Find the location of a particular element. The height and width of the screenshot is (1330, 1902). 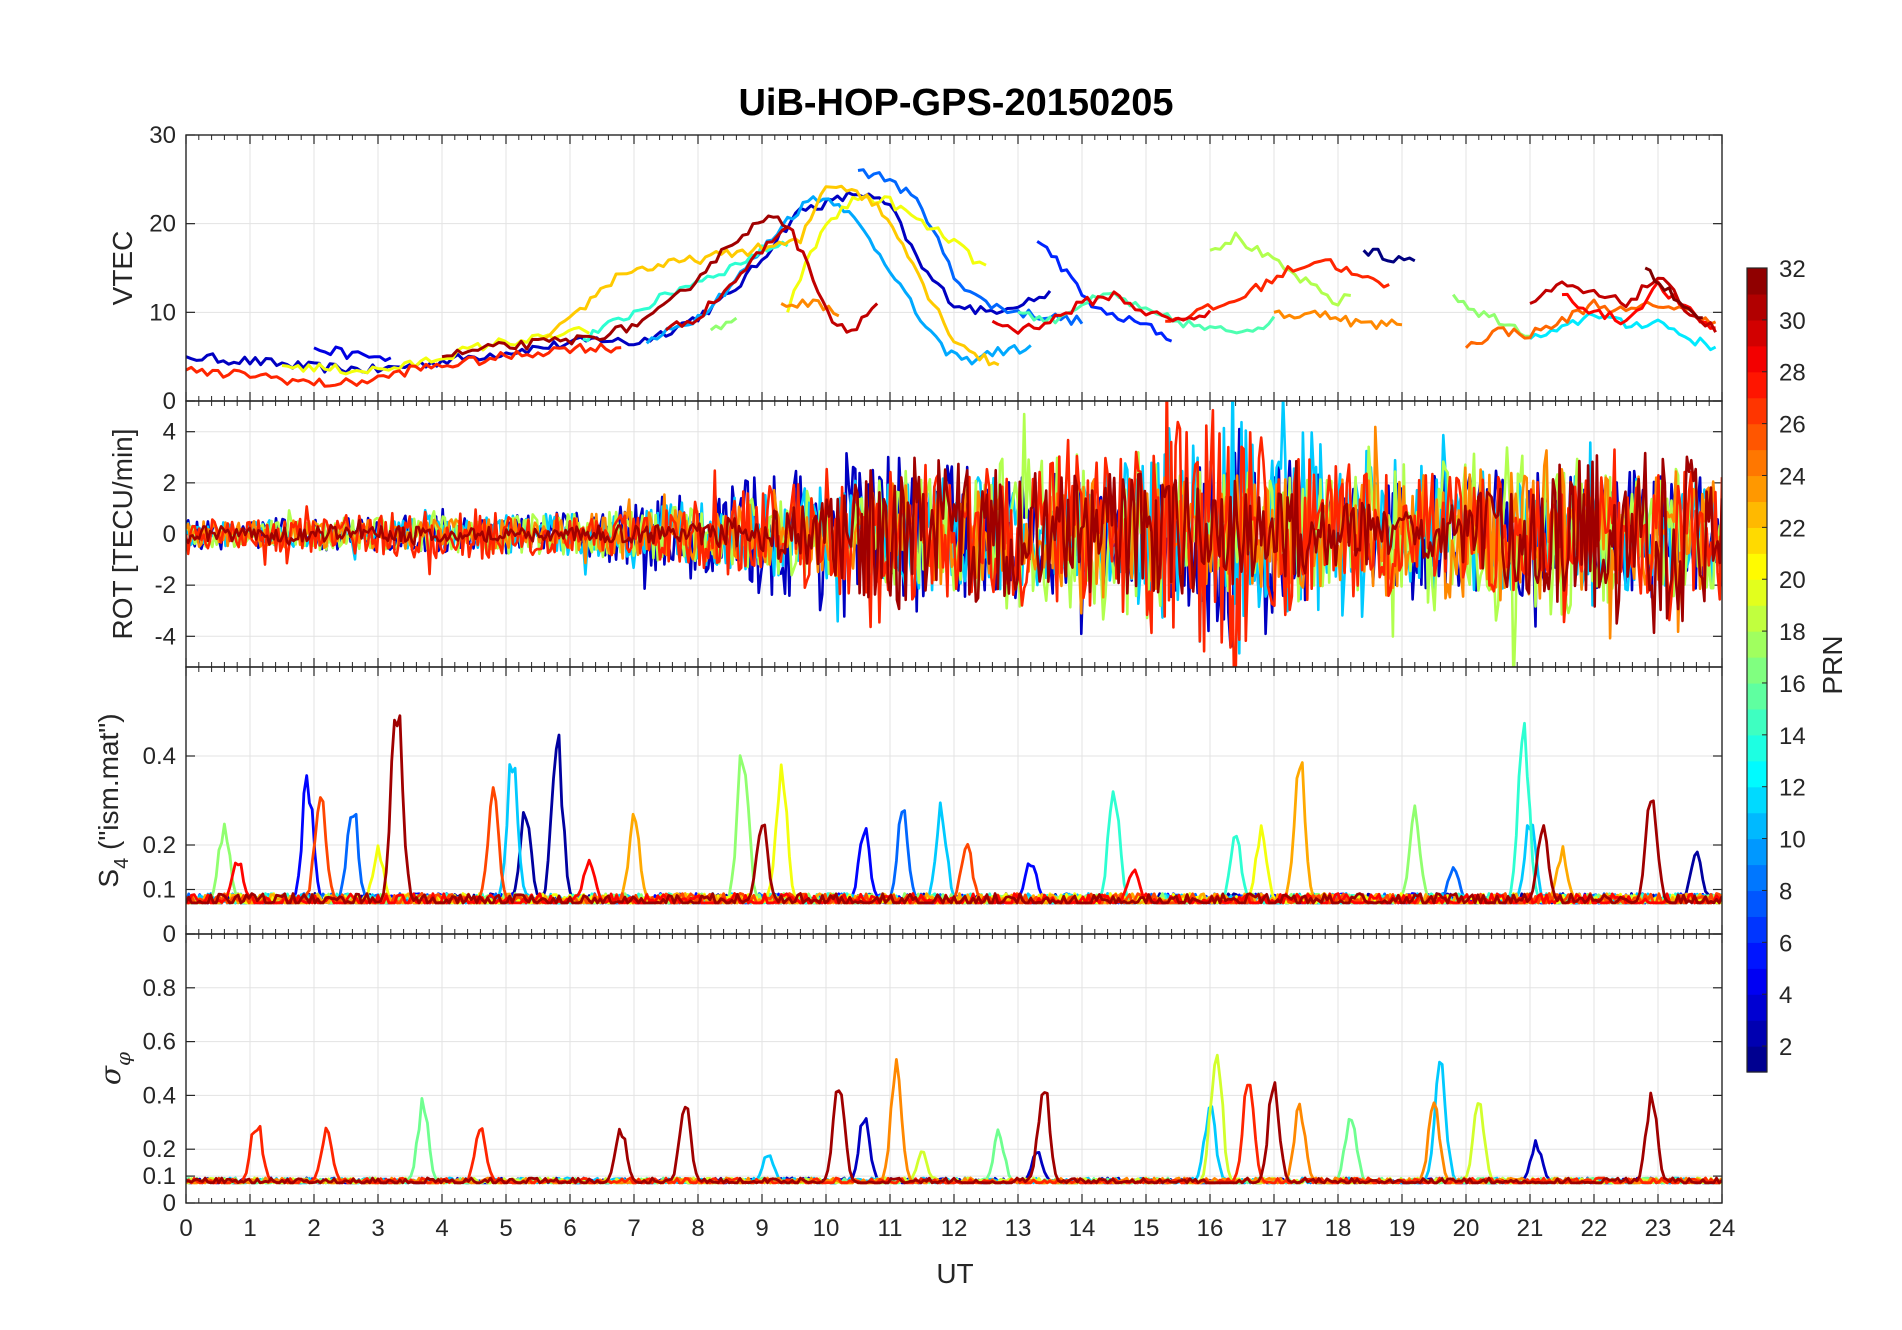

y-tick-label: 0.4 is located at coordinates (159, 756).